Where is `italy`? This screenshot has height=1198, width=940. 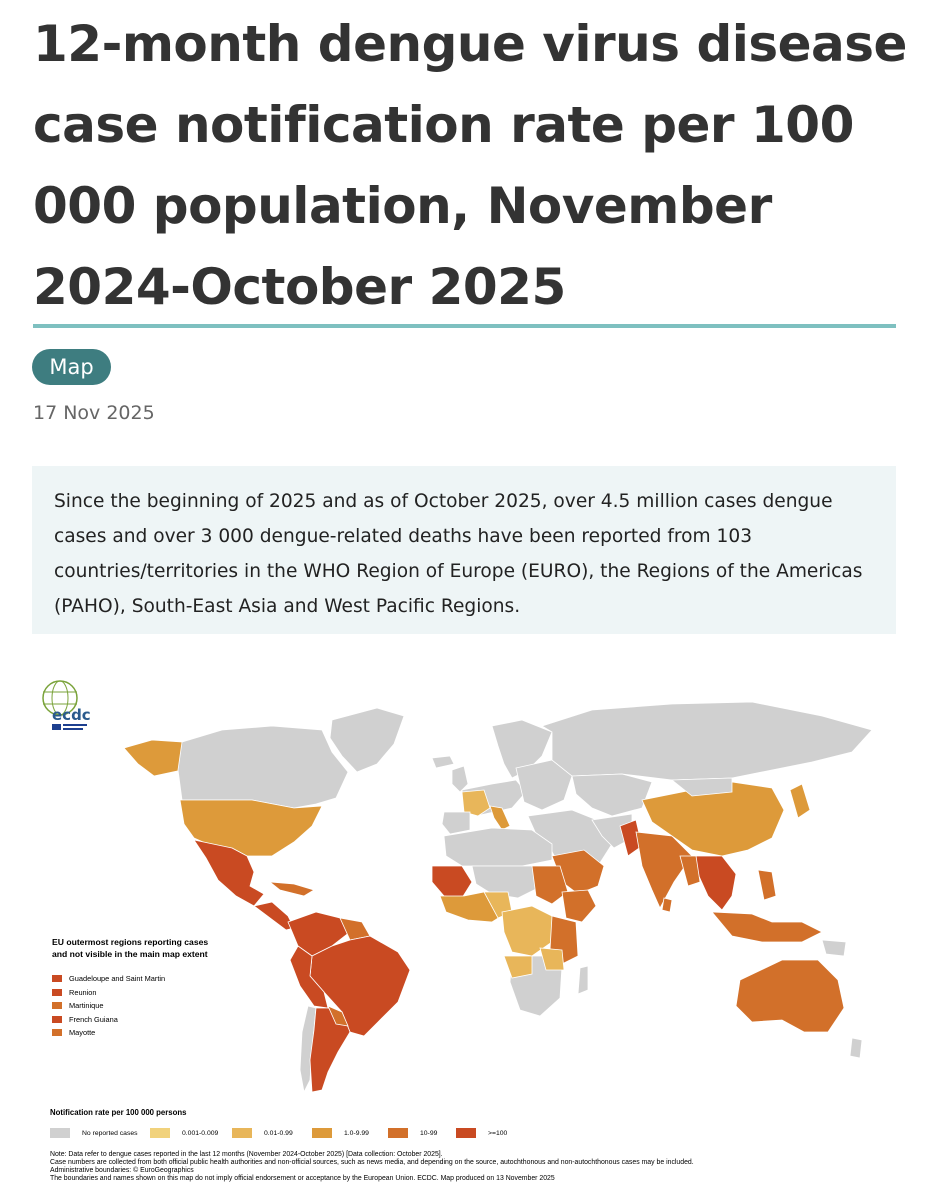 italy is located at coordinates (500, 818).